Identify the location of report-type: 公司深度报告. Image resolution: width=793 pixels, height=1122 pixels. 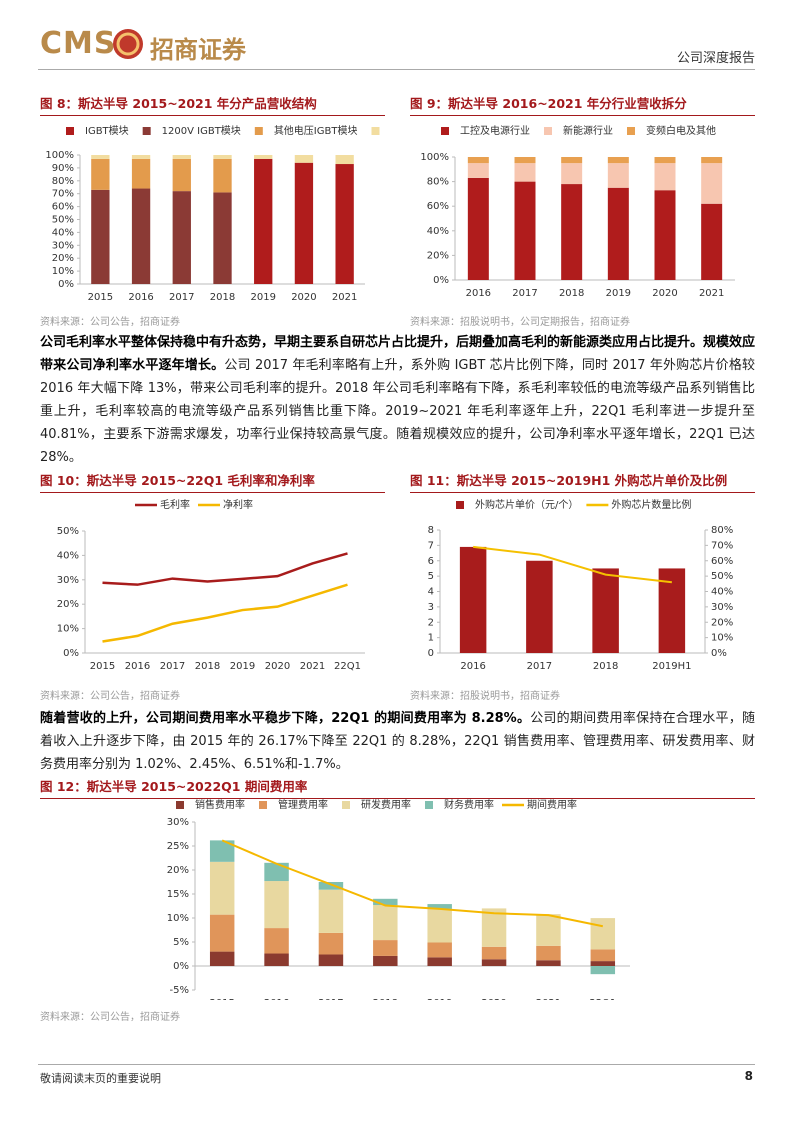
(715, 58).